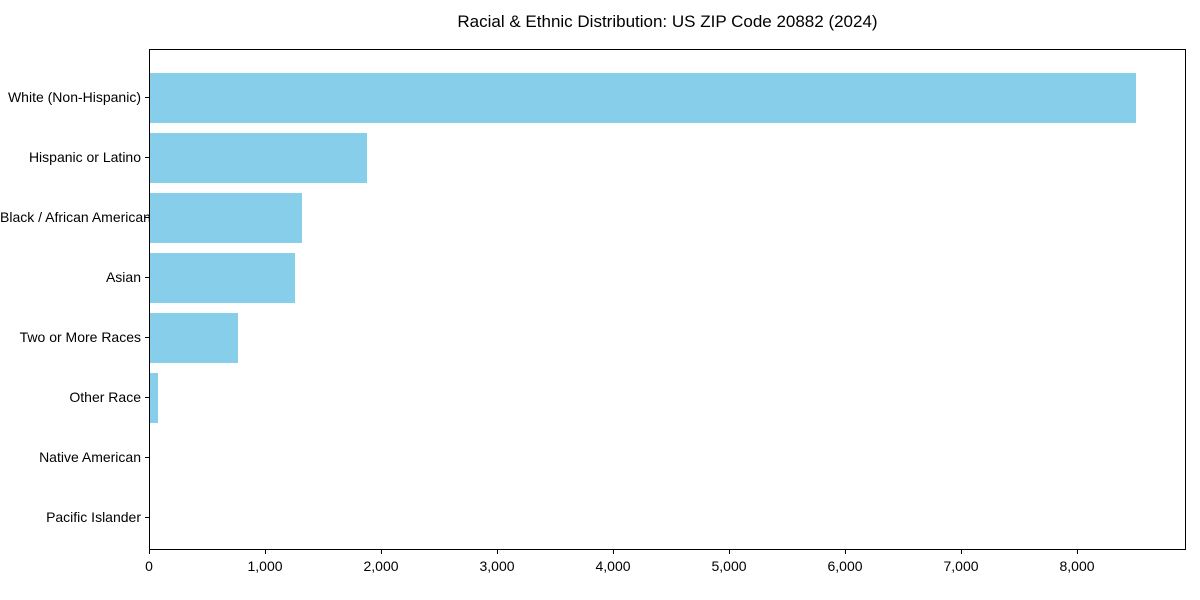  I want to click on ytick-label-native-american: Native American, so click(90, 457).